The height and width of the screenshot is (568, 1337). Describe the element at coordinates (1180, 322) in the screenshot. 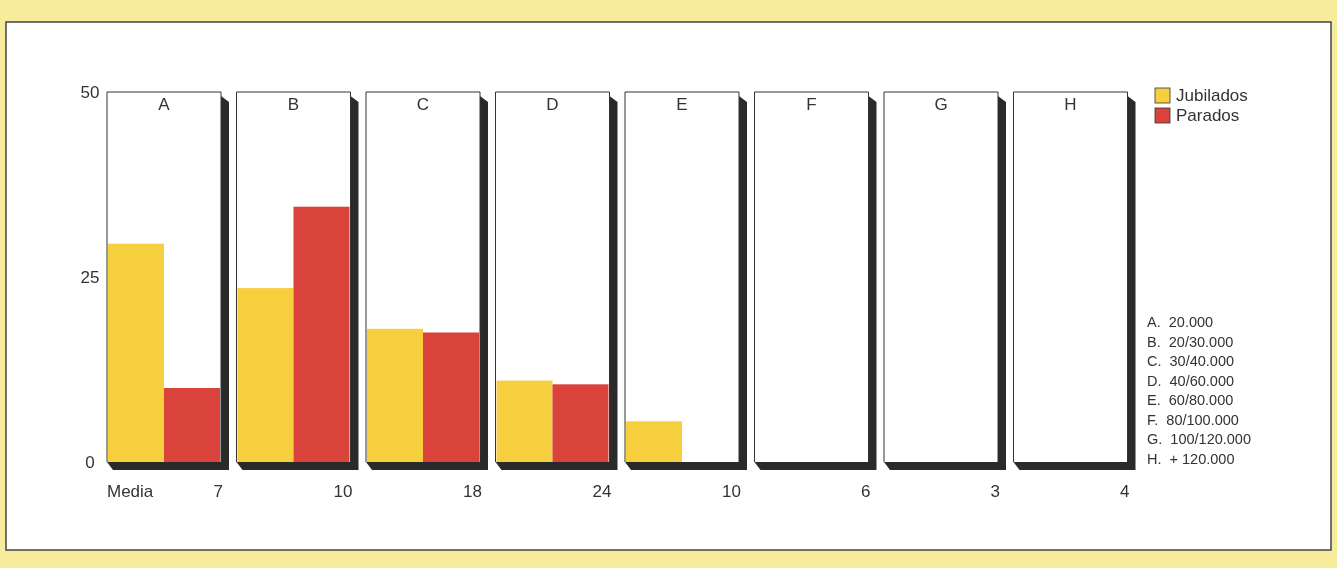

I see `text: A. 20.000` at that location.